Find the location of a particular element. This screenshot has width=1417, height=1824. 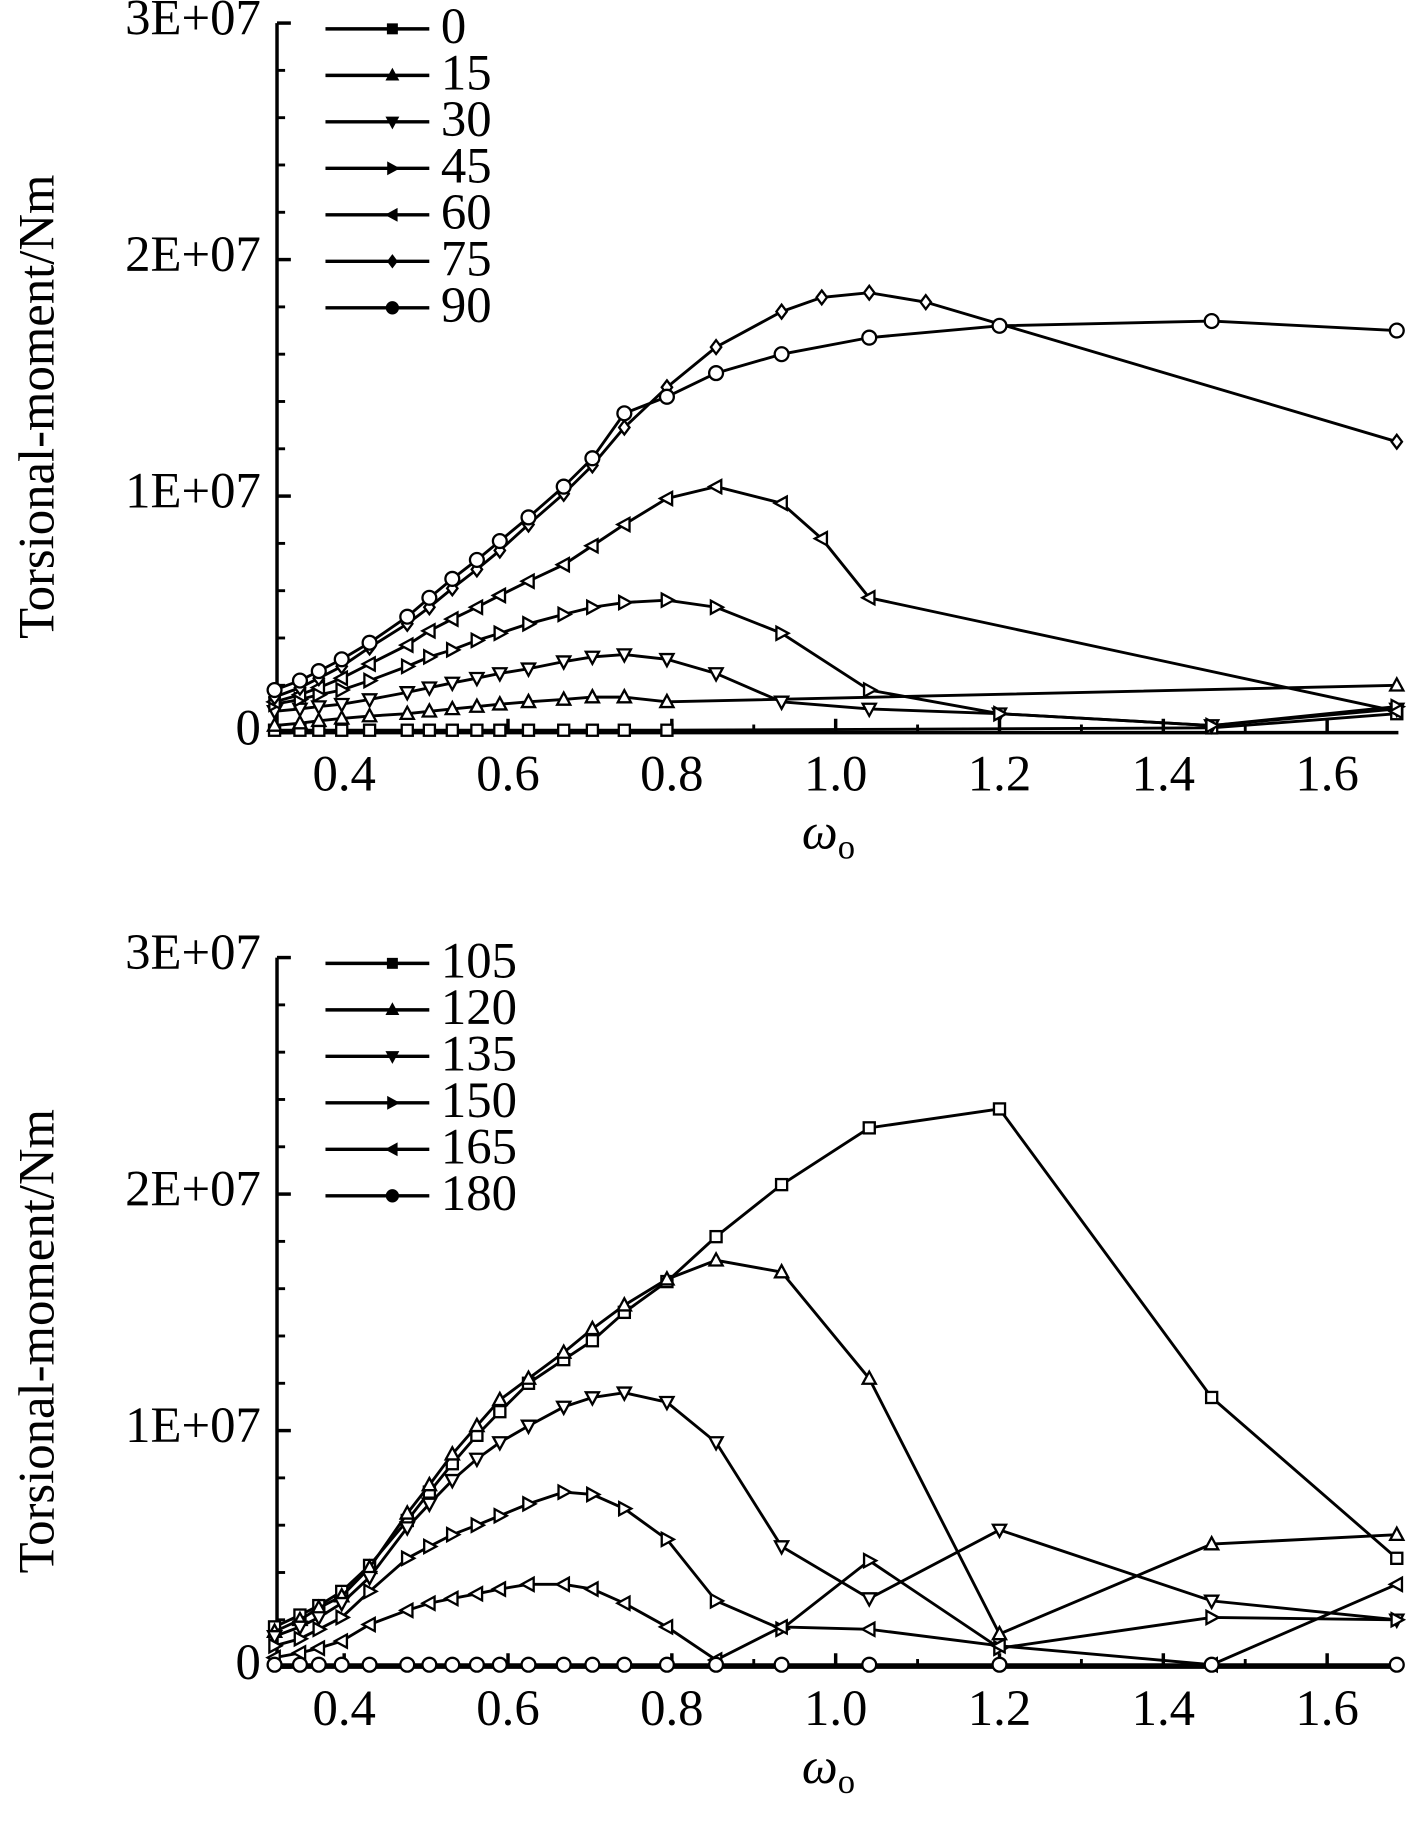

series-line is located at coordinates (835, 705).